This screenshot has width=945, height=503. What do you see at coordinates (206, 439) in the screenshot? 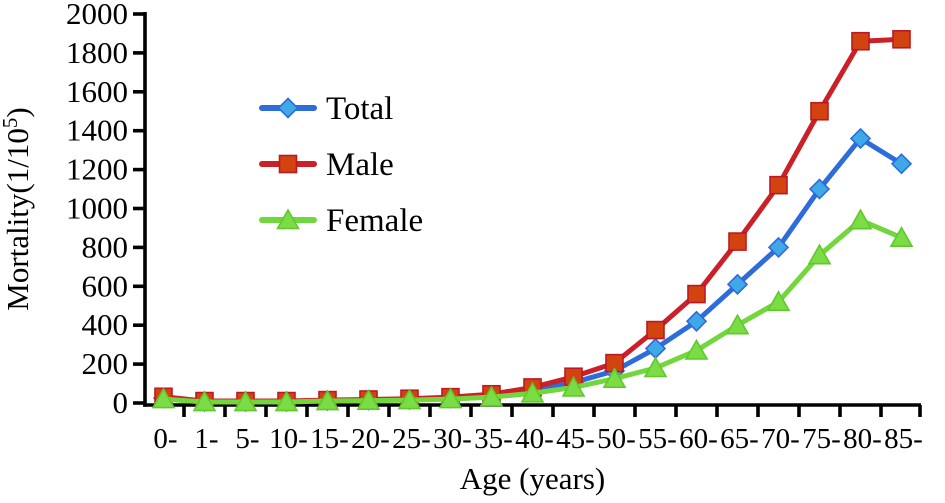
I see `x-category-label: 1-` at bounding box center [206, 439].